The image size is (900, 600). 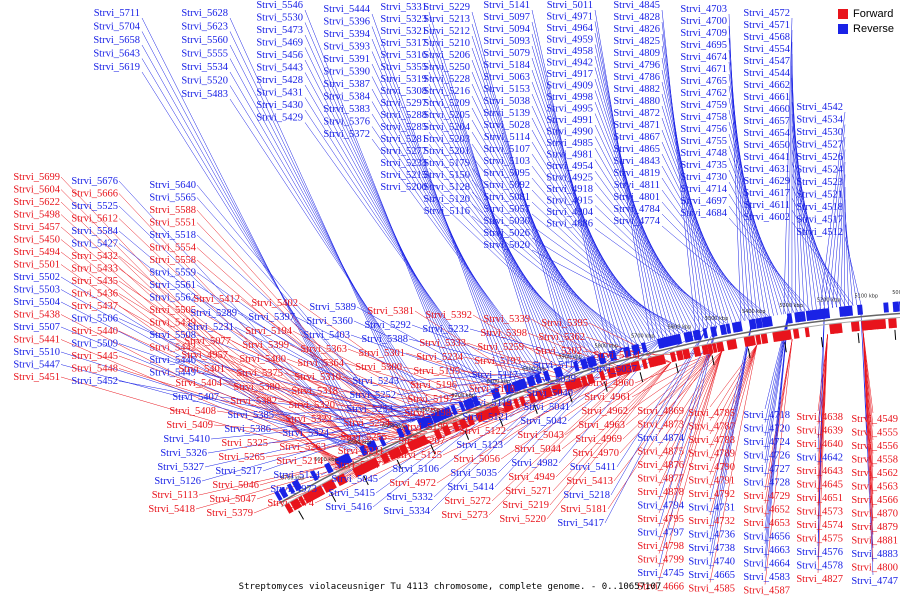 I want to click on gene-label: Strvi_5449, so click(x=172, y=373).